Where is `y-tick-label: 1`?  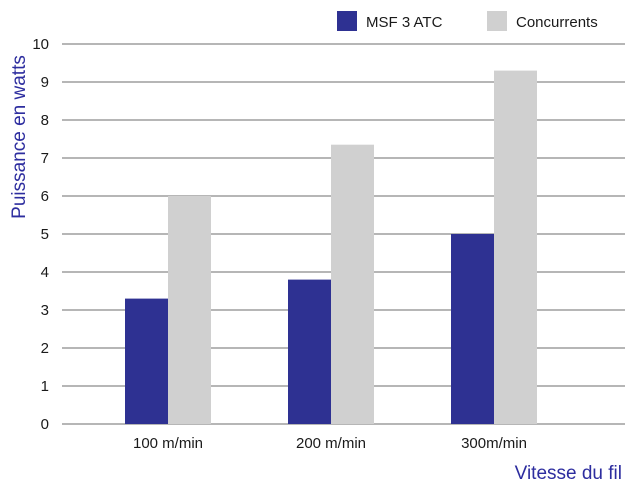 y-tick-label: 1 is located at coordinates (45, 386).